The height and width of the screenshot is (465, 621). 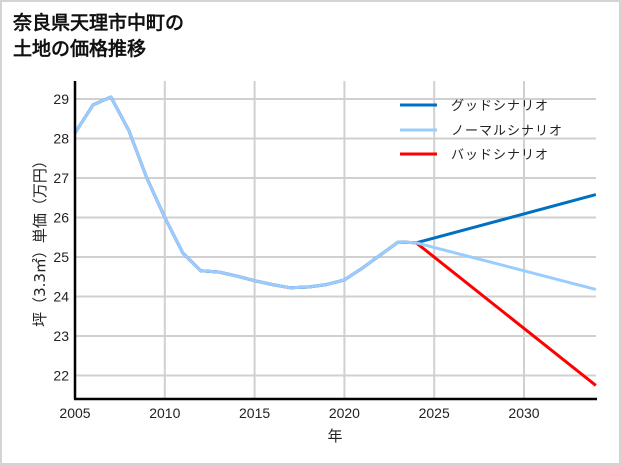 I want to click on chart-title: 奈良県天理市中町の 土地の価格推移, so click(x=98, y=36).